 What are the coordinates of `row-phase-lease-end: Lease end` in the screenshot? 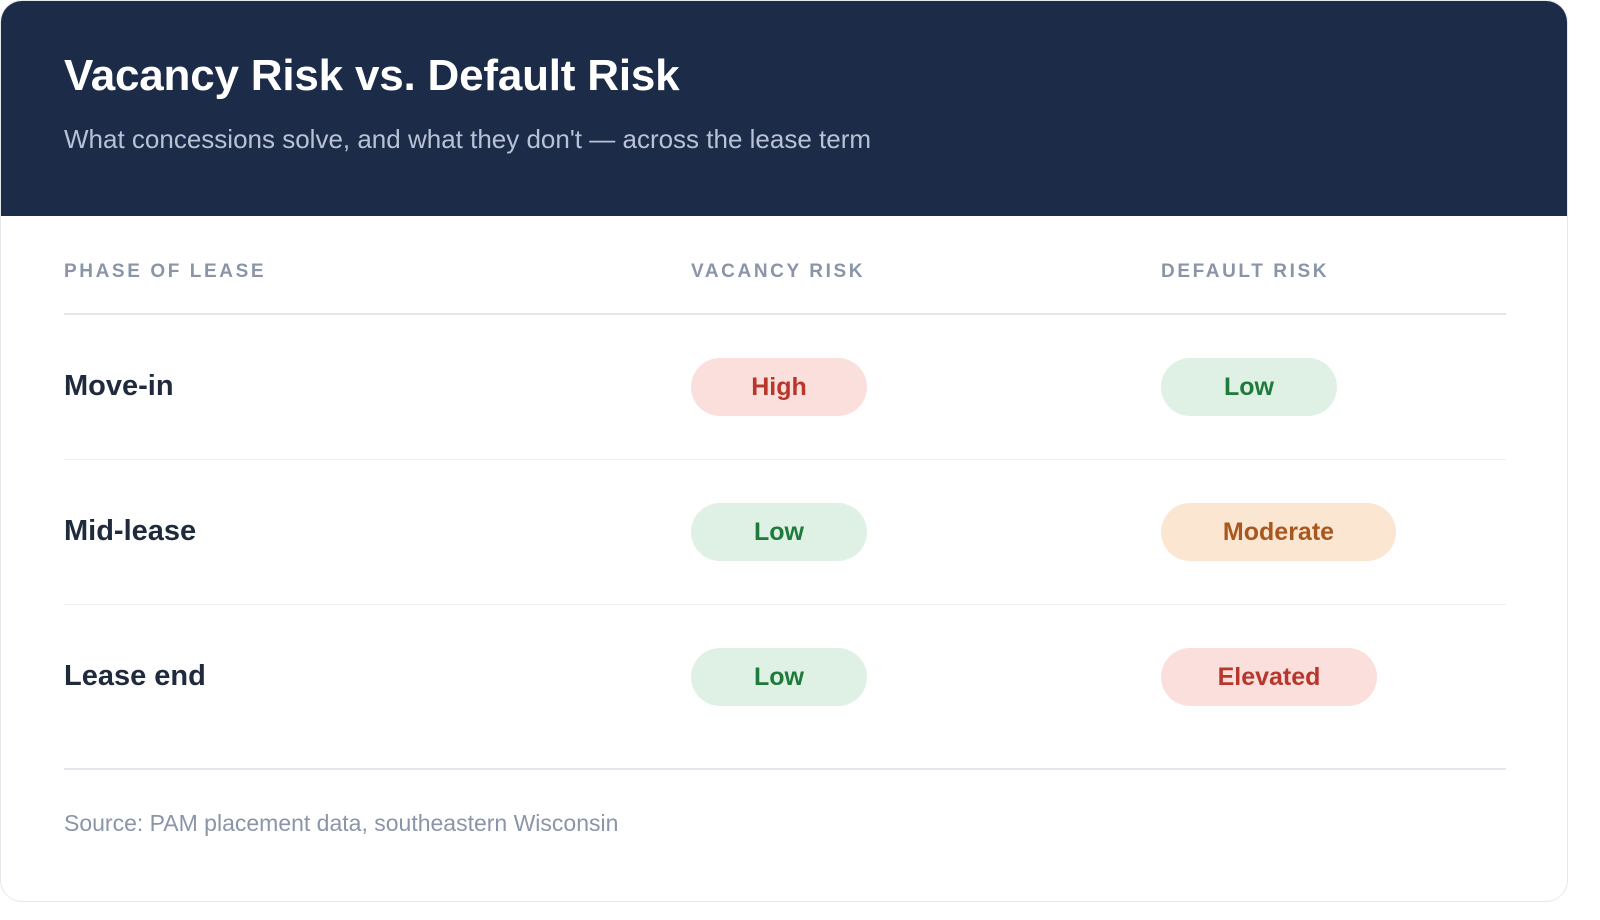 It's located at (135, 676).